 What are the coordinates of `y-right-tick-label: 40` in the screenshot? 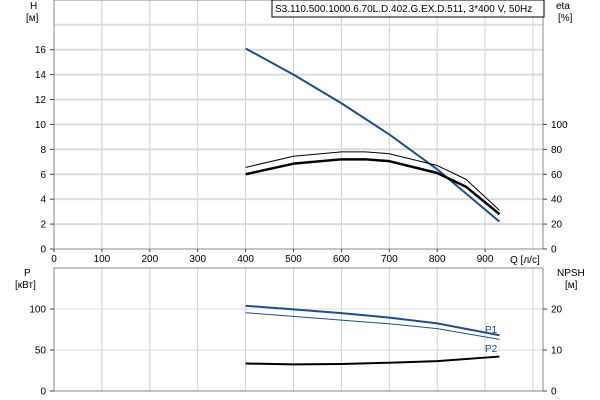 It's located at (557, 200).